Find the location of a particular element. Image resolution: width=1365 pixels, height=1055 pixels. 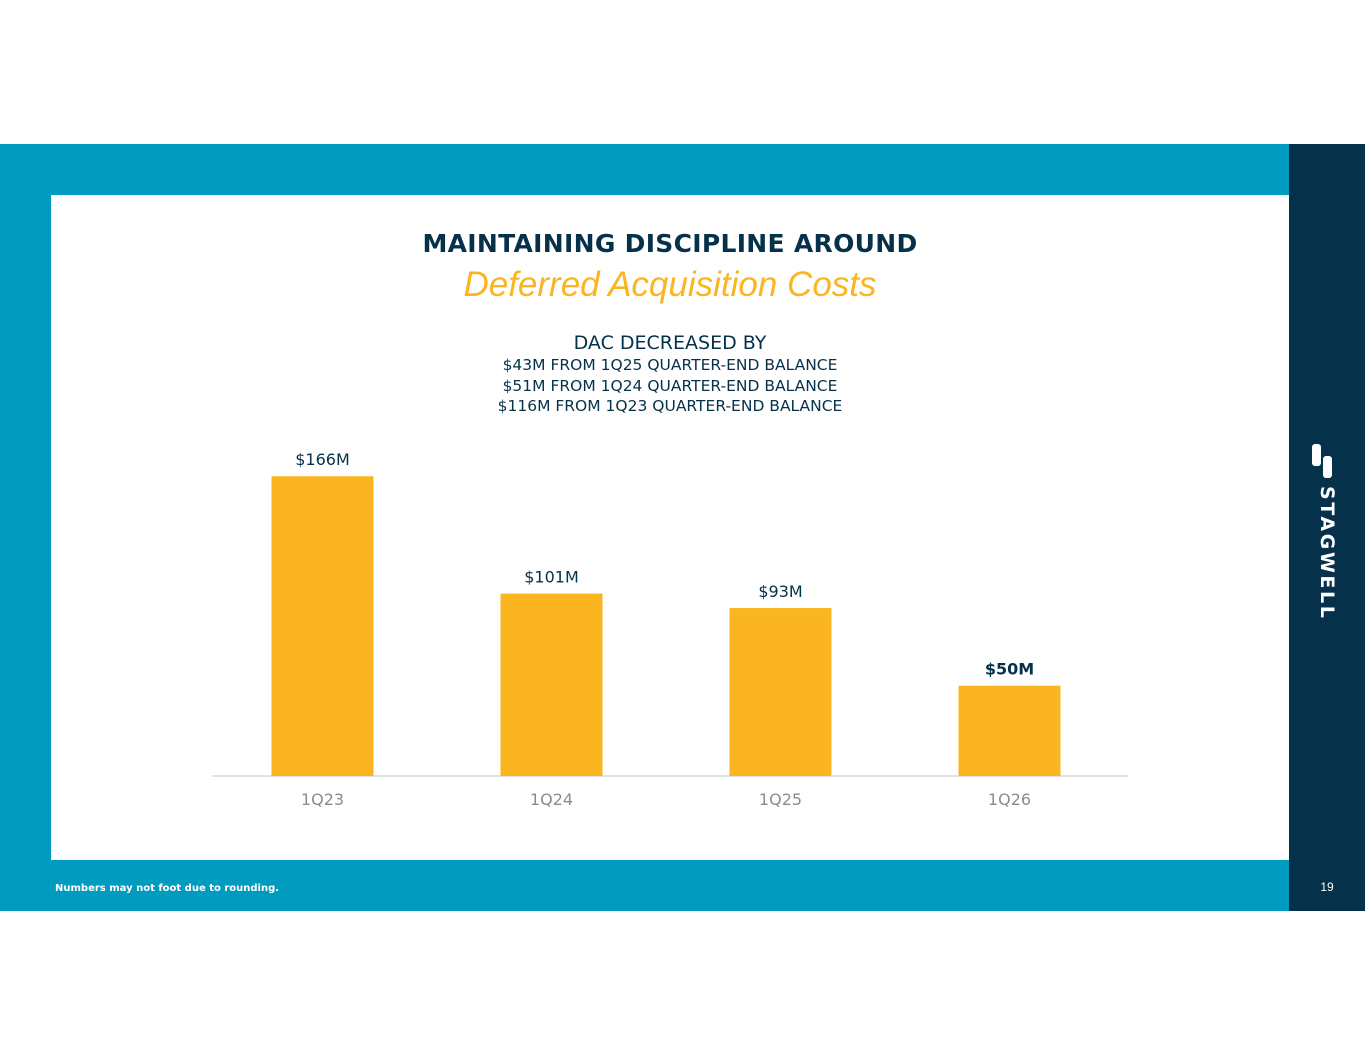

stagwell-logo-icon is located at coordinates (1322, 461).